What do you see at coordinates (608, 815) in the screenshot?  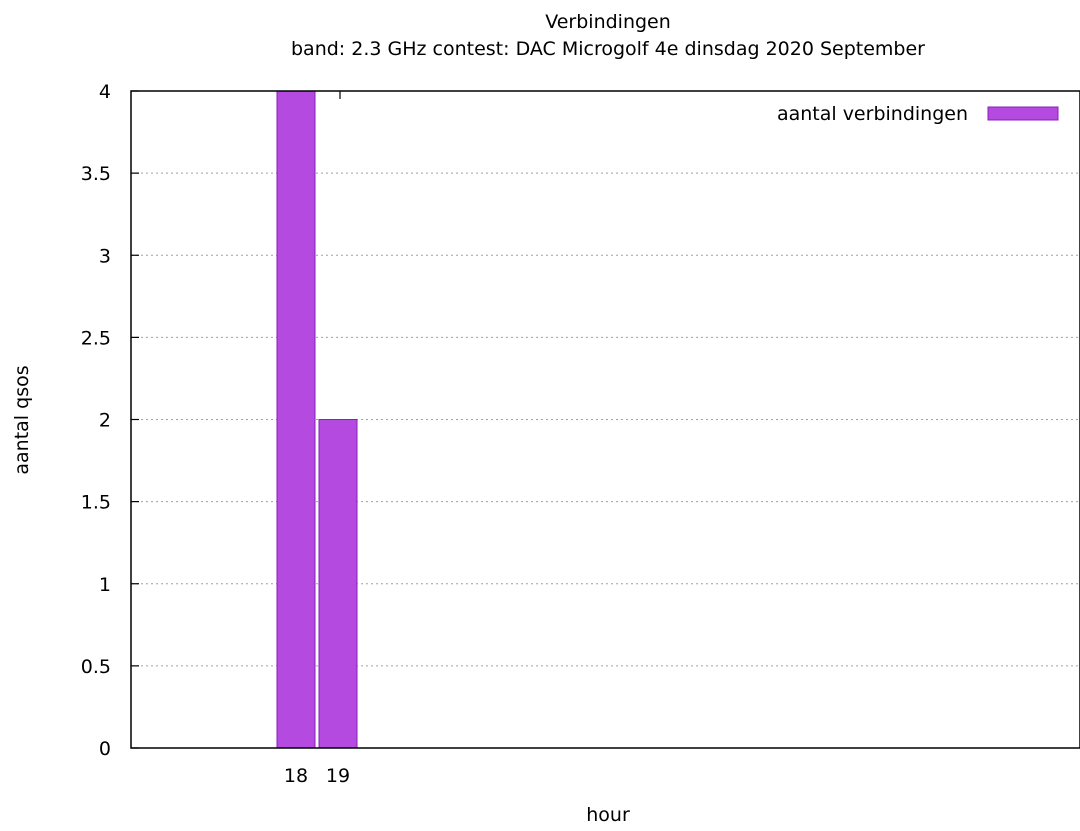 I see `x-axis-label: hour` at bounding box center [608, 815].